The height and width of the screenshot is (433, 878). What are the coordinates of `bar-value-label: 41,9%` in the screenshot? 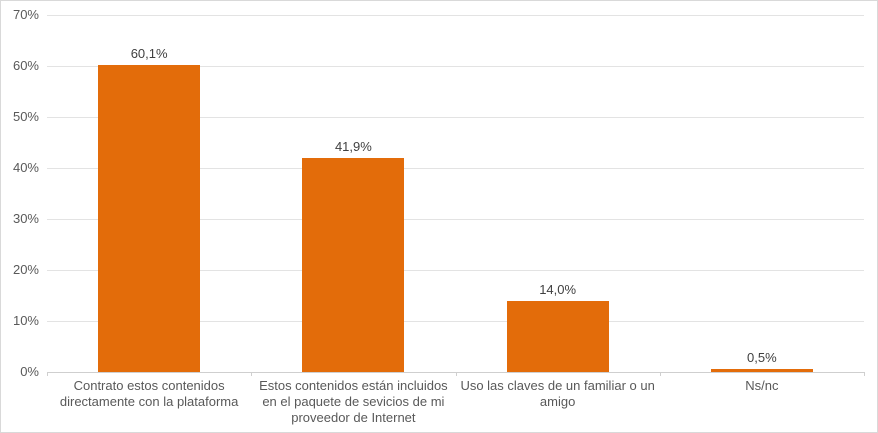 It's located at (353, 147).